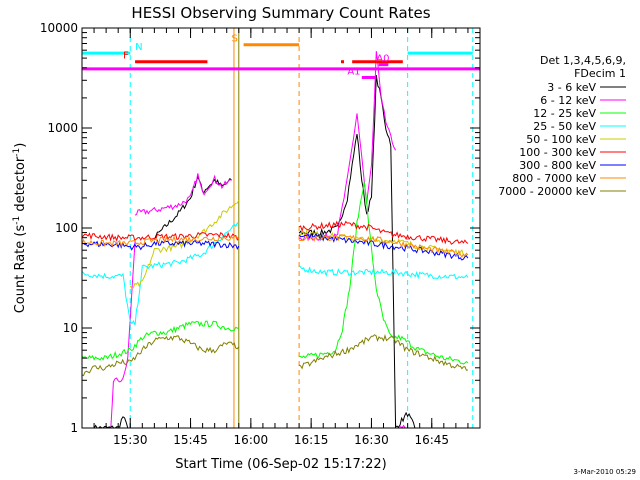  Describe the element at coordinates (605, 472) in the screenshot. I see `footer-timestamp: 3-Mar-2010 05:29` at that location.